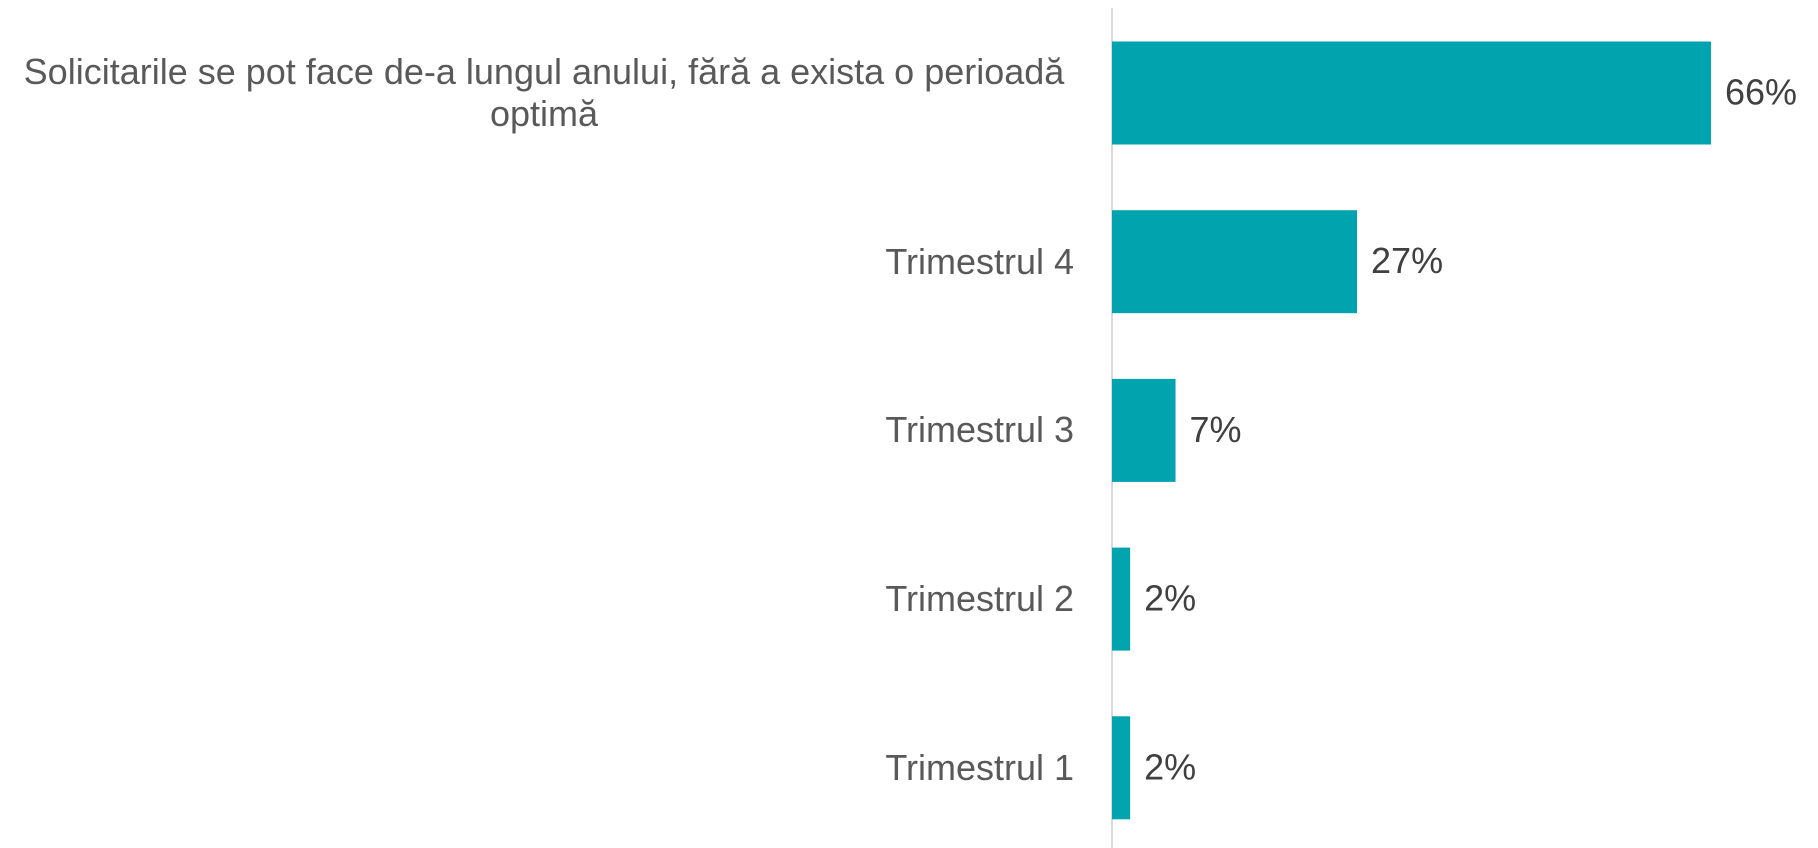 The image size is (1818, 848). What do you see at coordinates (1407, 260) in the screenshot?
I see `value-label: 27%` at bounding box center [1407, 260].